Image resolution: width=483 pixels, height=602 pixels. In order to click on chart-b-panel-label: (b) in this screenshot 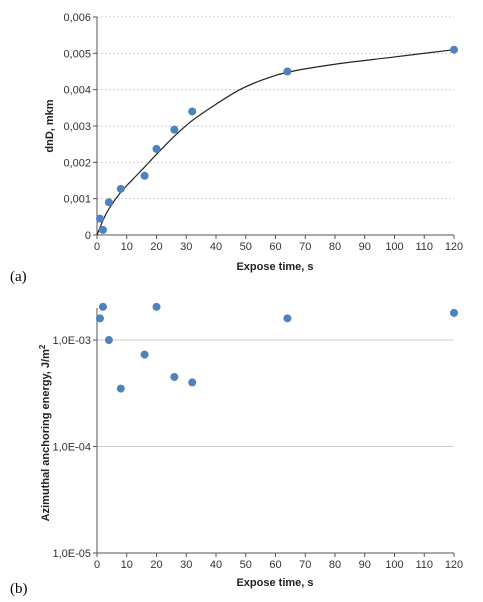, I will do `click(19, 589)`.